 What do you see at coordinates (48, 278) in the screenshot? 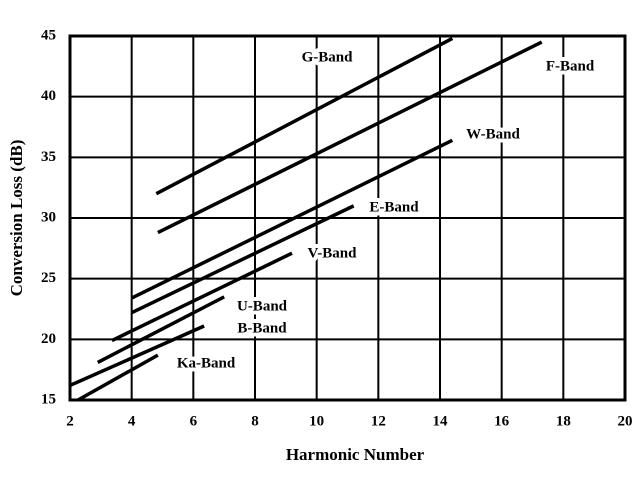
I see `y-tick-label: 25` at bounding box center [48, 278].